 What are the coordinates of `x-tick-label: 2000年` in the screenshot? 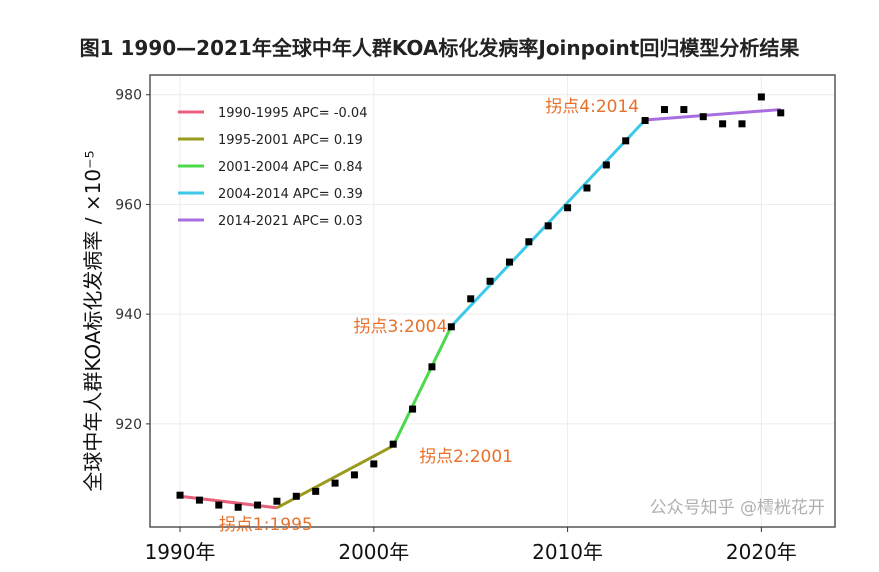 It's located at (373, 552).